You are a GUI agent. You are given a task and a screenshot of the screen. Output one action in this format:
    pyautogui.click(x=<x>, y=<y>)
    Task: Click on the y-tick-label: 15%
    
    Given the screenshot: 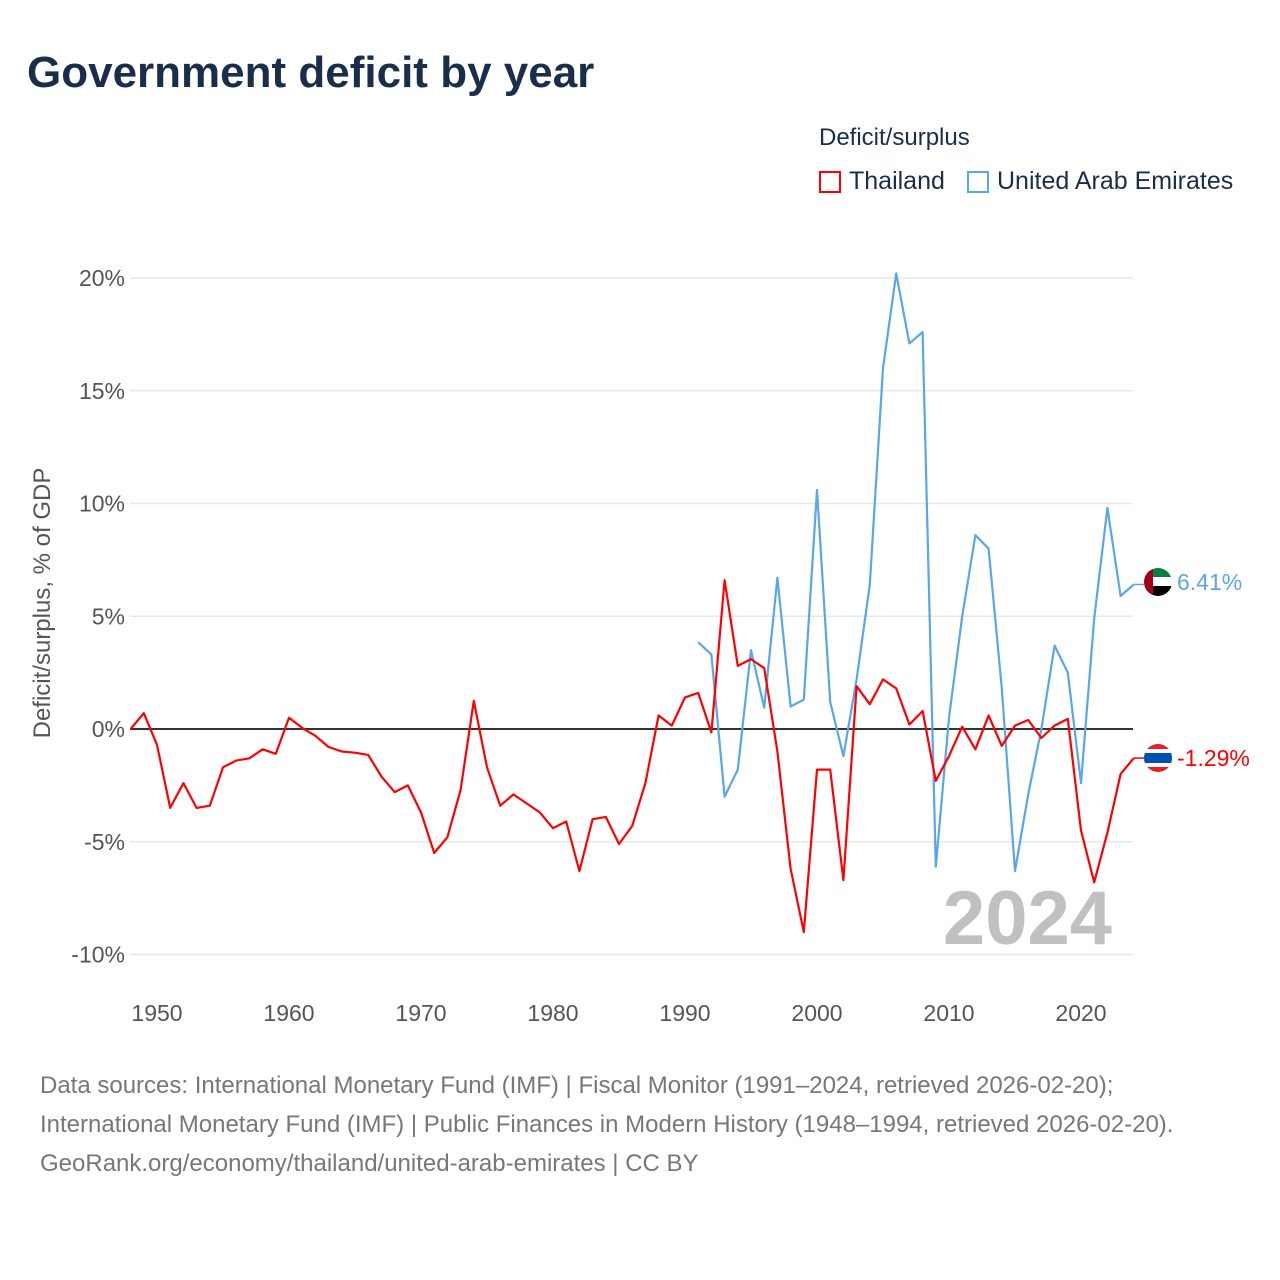 What is the action you would take?
    pyautogui.click(x=102, y=391)
    